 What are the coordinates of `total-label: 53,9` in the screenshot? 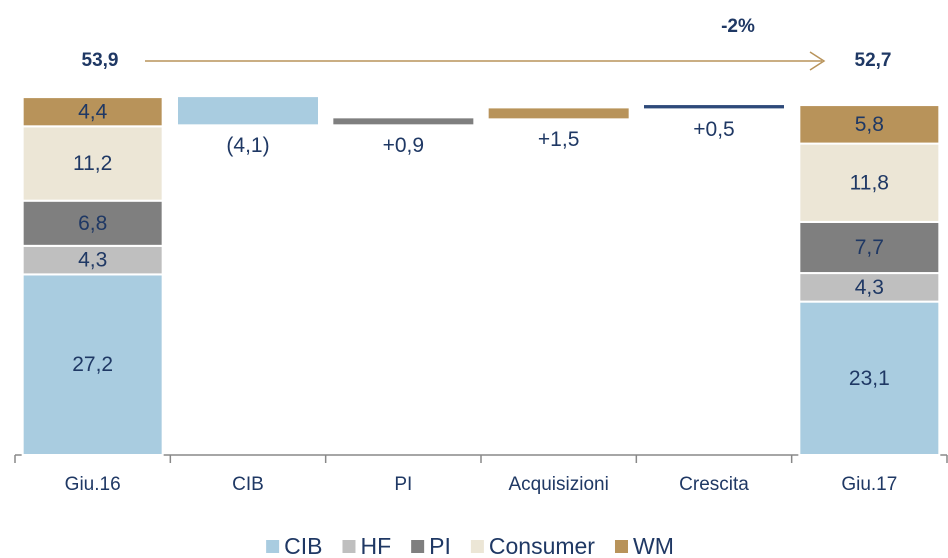 It's located at (100, 60).